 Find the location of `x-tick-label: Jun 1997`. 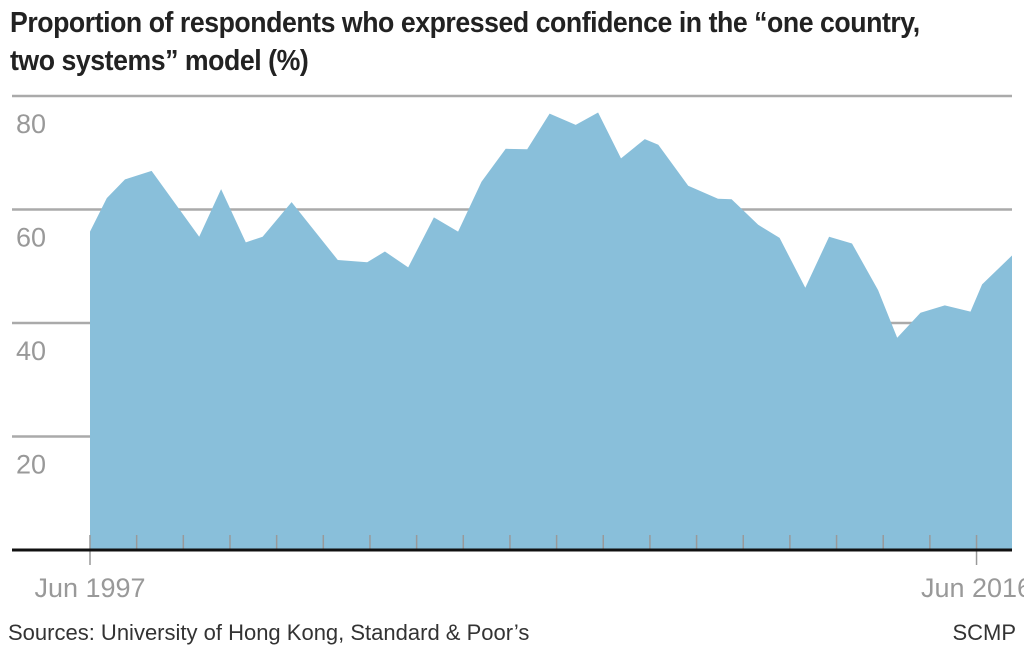

x-tick-label: Jun 1997 is located at coordinates (89, 588).